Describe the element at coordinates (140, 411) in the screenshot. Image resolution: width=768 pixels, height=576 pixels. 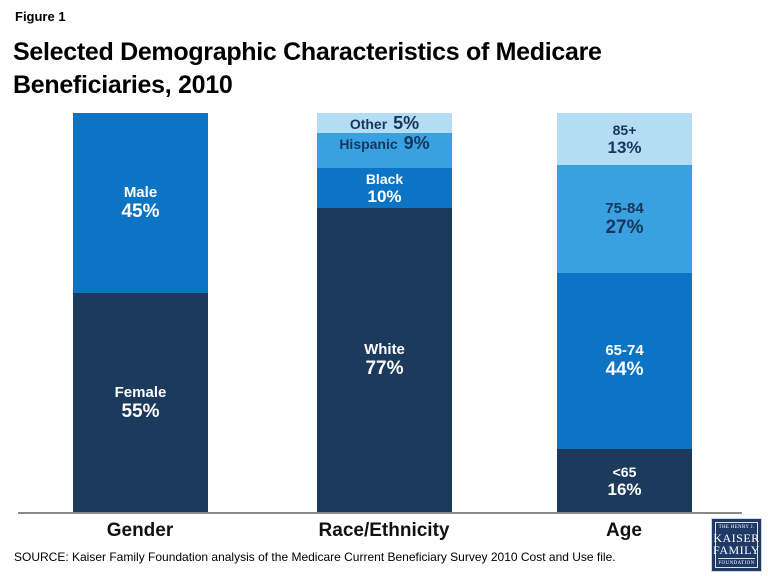
I see `segment-value: 55%` at that location.